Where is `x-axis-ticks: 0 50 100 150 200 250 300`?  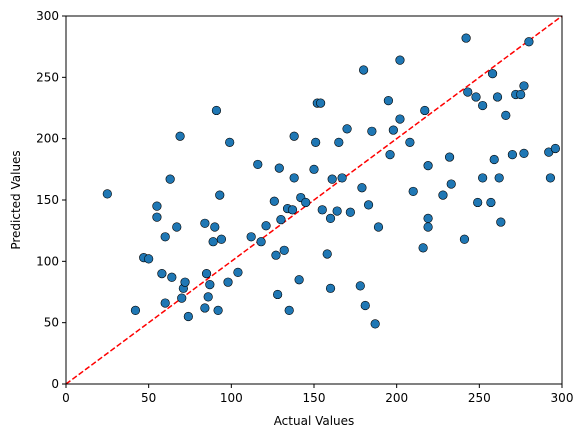 x-axis-ticks: 0 50 100 150 200 250 300 is located at coordinates (317, 394).